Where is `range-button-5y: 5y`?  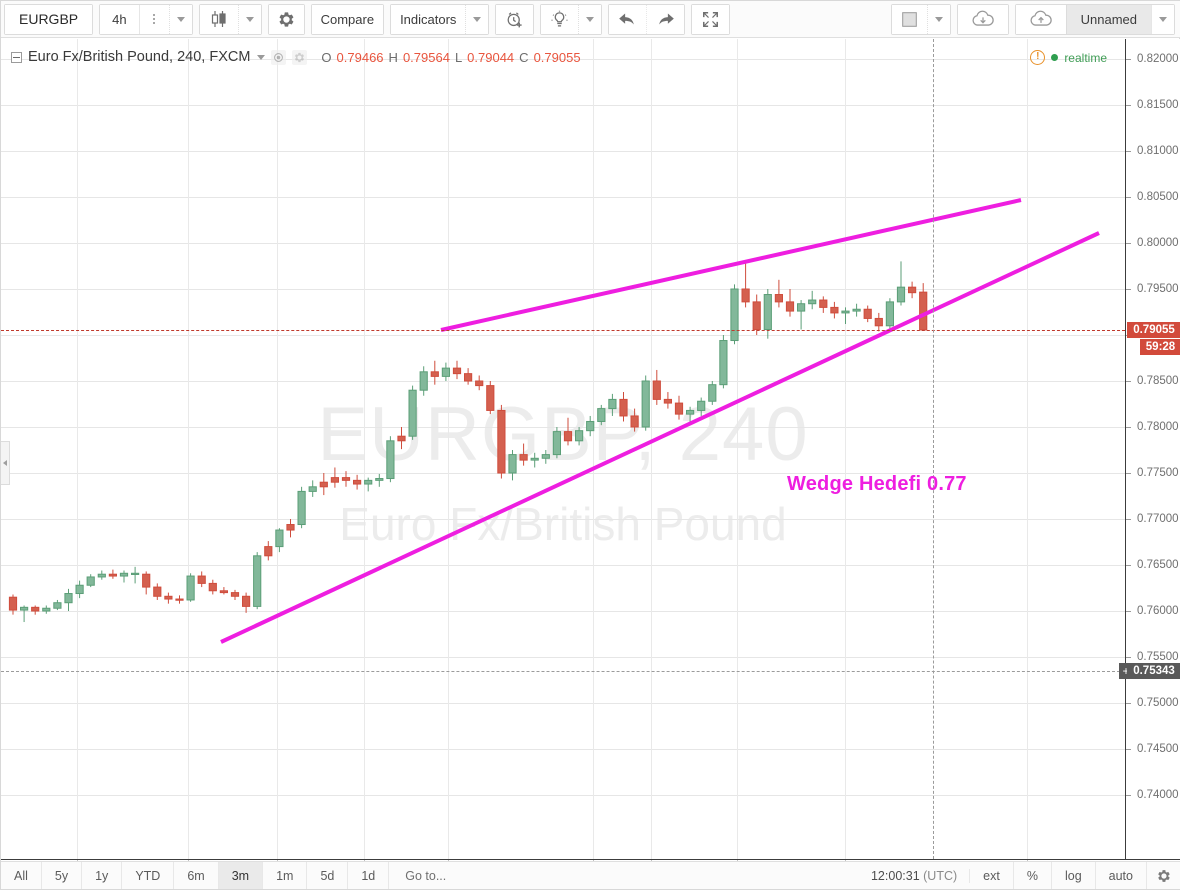 range-button-5y: 5y is located at coordinates (62, 875).